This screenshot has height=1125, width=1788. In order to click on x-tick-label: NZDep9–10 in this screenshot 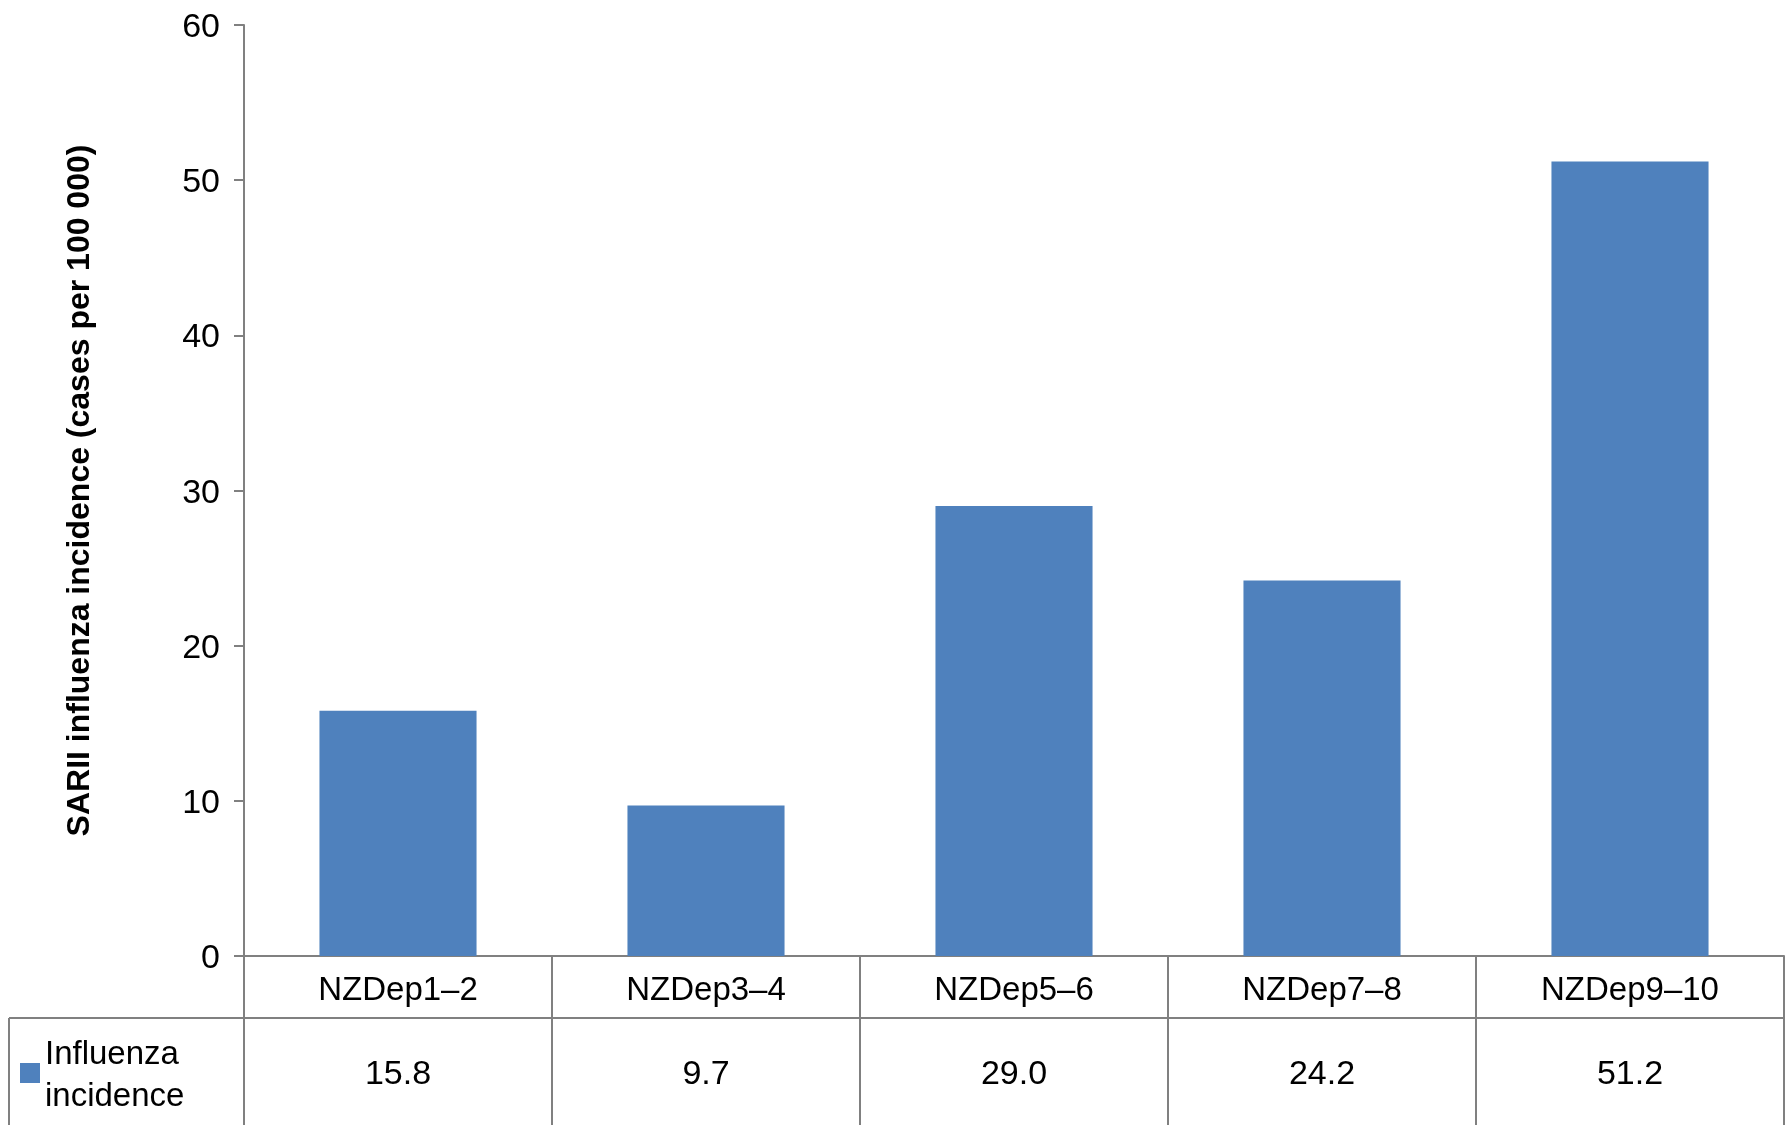, I will do `click(1630, 988)`.